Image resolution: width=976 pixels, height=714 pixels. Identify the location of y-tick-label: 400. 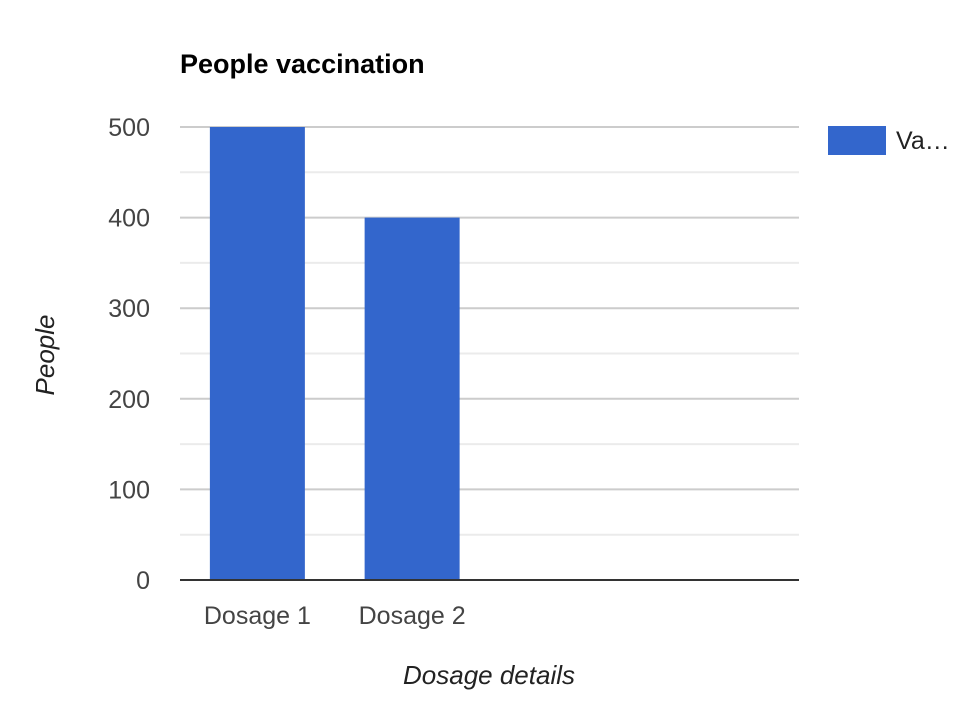
(129, 219).